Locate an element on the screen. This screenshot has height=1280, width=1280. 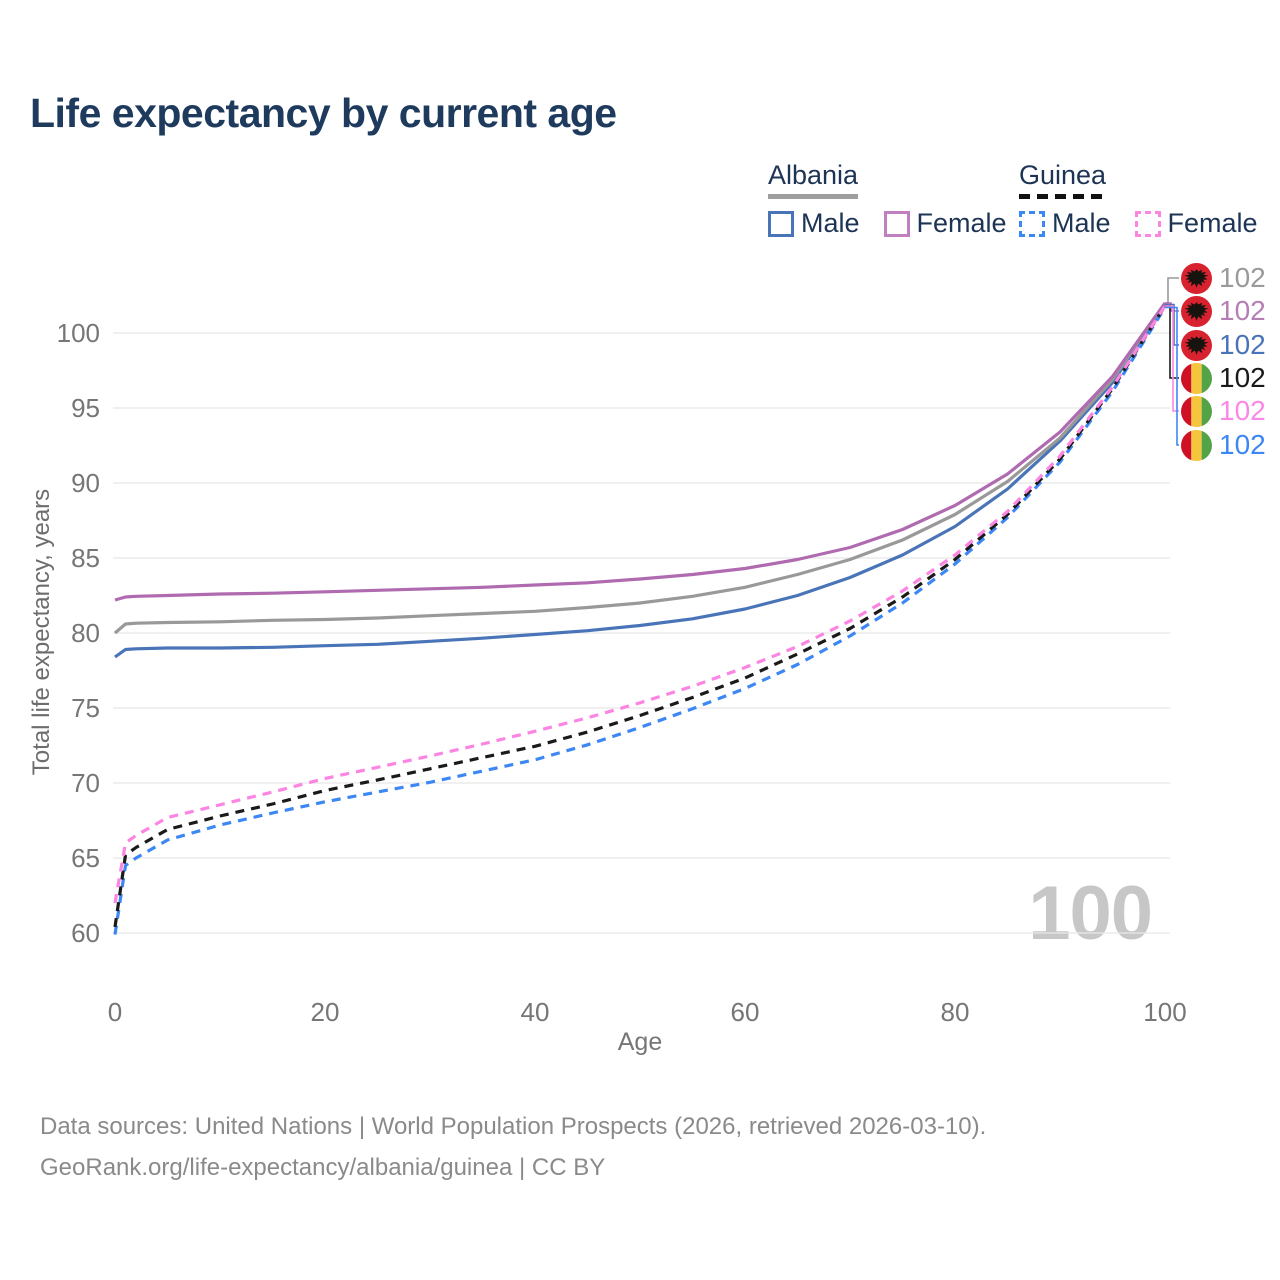
legend-item-albania-male: Male is located at coordinates (814, 223).